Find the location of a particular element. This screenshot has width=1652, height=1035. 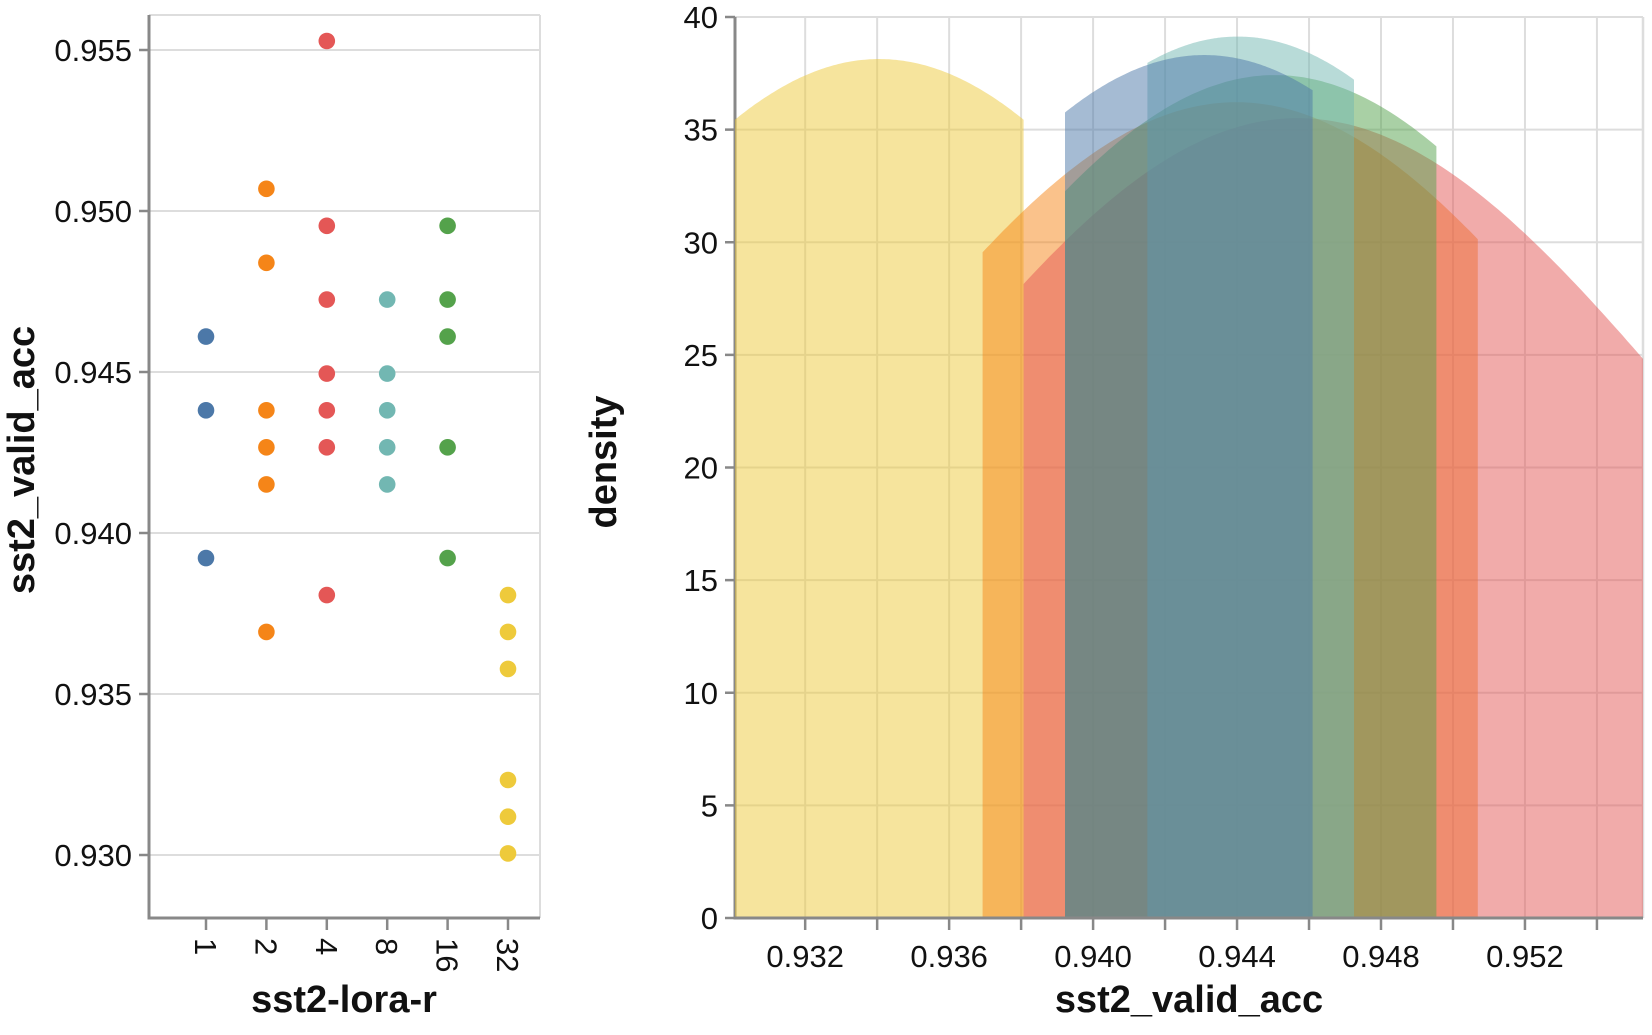

density-y-axis-title: density is located at coordinates (604, 461).